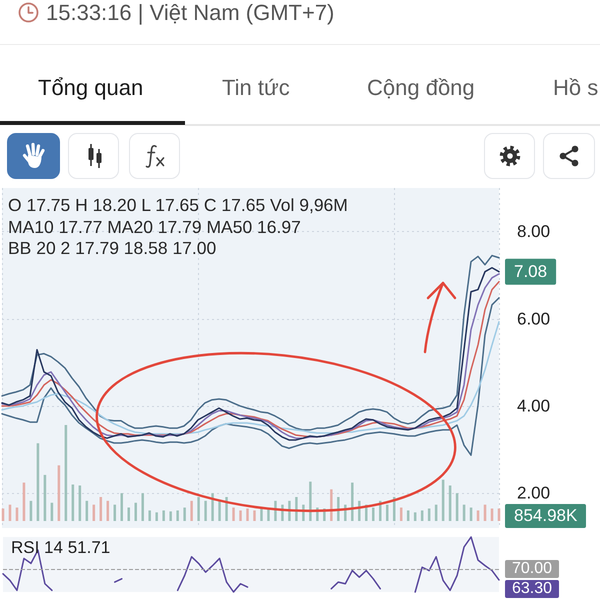 This screenshot has width=600, height=600. Describe the element at coordinates (112, 248) in the screenshot. I see `annotation: BB 20 2 17.79 18.58 17.00` at that location.